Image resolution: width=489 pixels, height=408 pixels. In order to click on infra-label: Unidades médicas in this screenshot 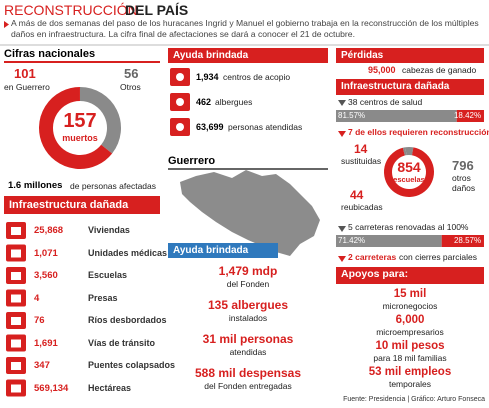, I will do `click(128, 252)`.